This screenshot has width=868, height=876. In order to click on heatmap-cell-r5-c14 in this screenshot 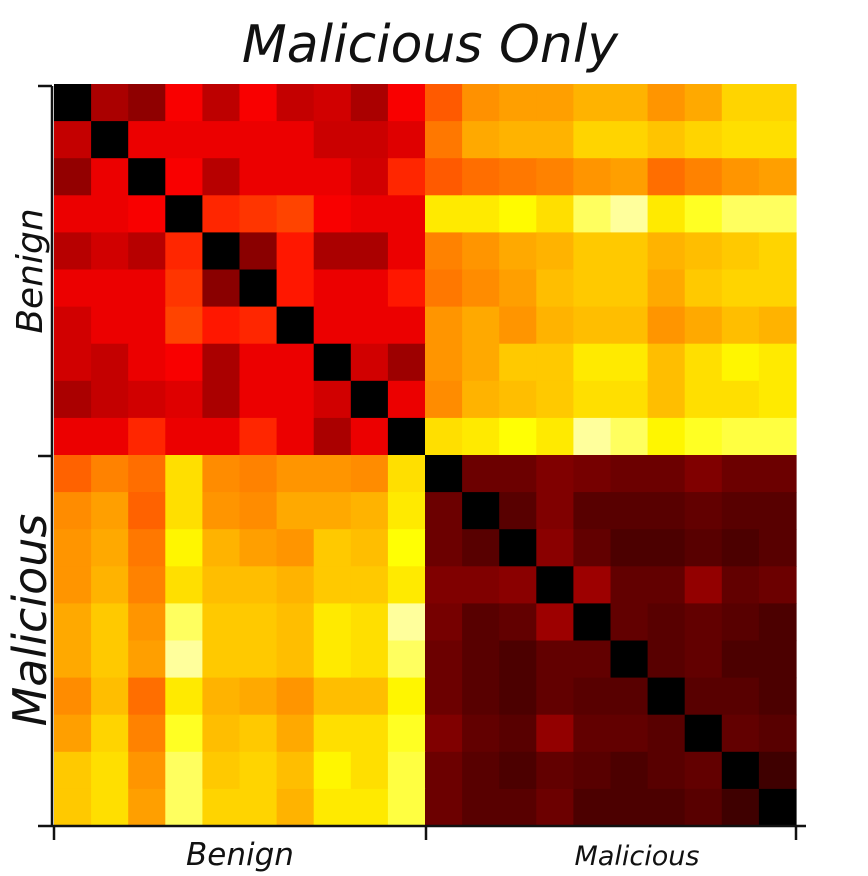, I will do `click(592, 288)`.